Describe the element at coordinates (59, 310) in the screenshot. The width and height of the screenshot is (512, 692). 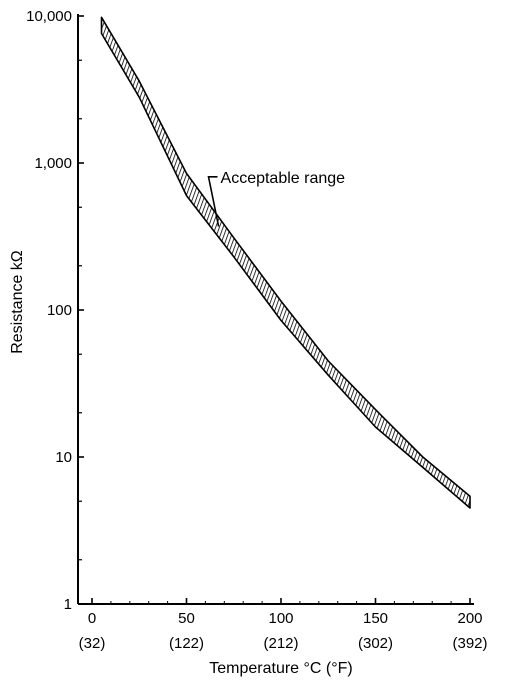
I see `y-tick-label: 100` at that location.